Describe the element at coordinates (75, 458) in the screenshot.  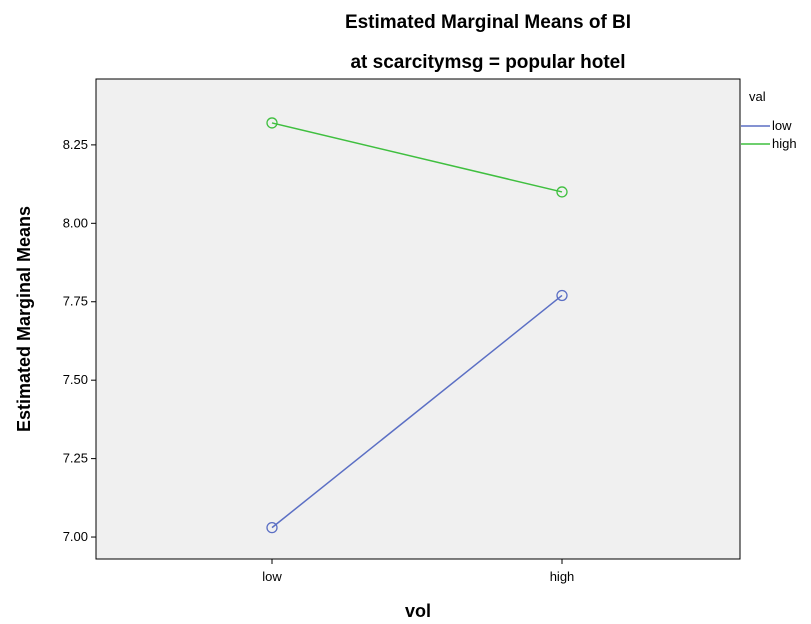
I see `y-tick-label: 7.25` at that location.